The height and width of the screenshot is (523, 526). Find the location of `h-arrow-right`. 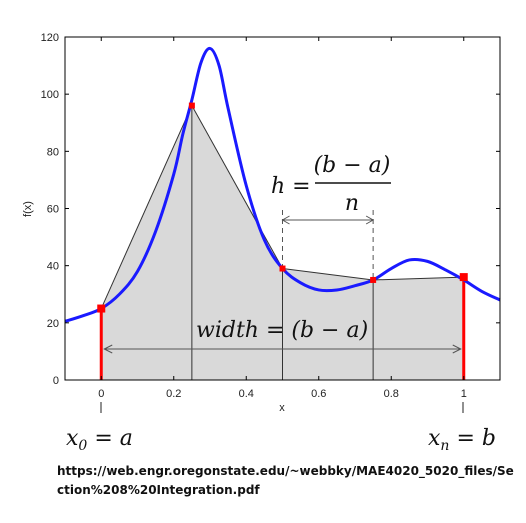

h-arrow-right is located at coordinates (370, 220).